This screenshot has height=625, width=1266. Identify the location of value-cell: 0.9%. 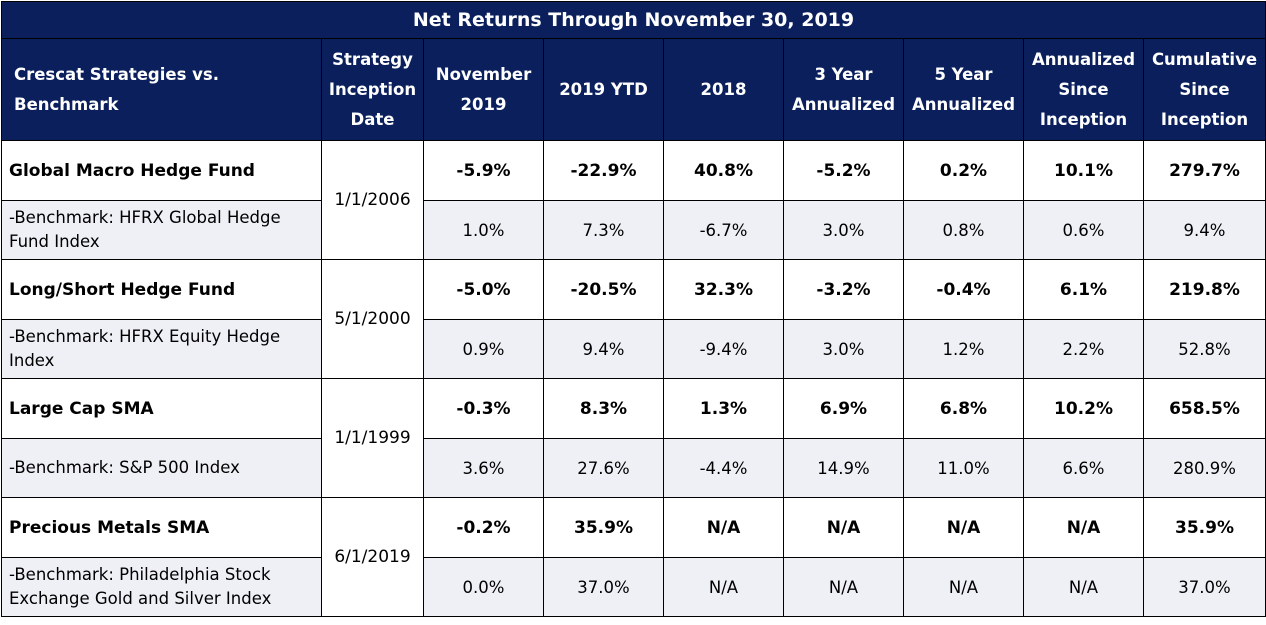
(483, 349).